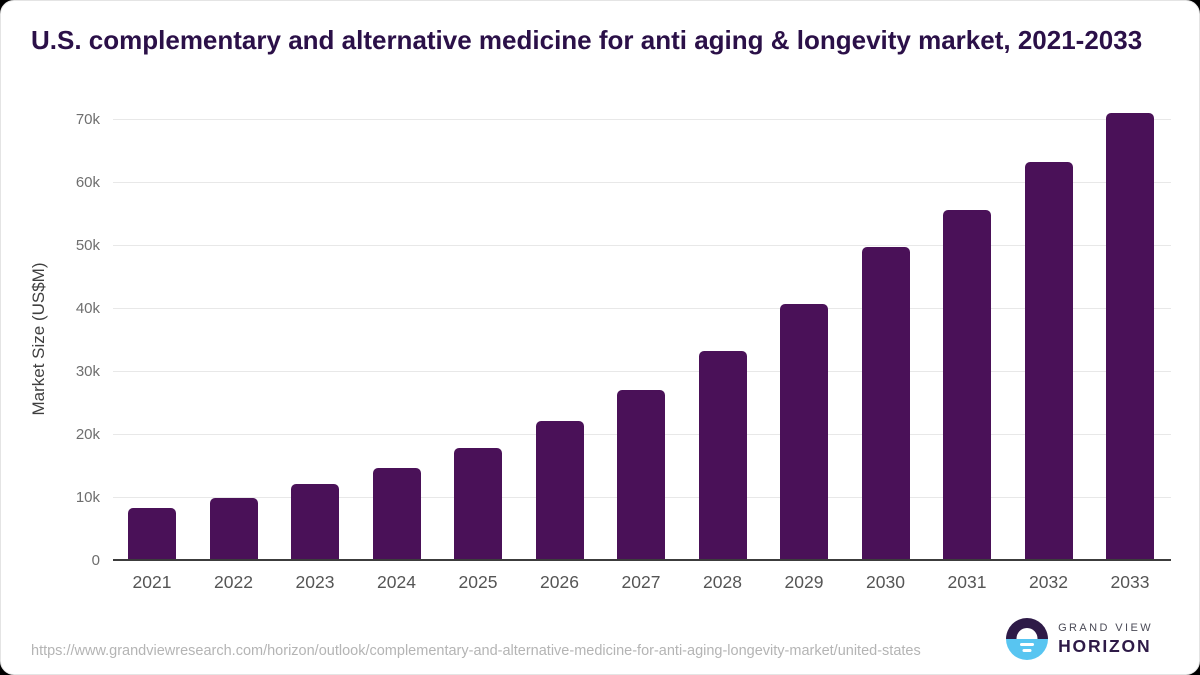 Image resolution: width=1200 pixels, height=675 pixels. What do you see at coordinates (233, 529) in the screenshot?
I see `bar-2022` at bounding box center [233, 529].